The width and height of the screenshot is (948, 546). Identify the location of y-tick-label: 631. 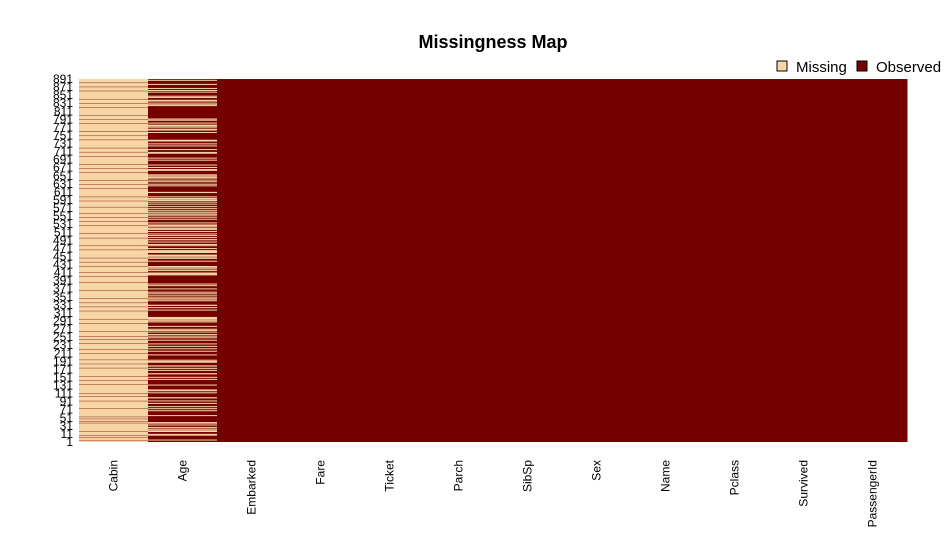
(63, 184).